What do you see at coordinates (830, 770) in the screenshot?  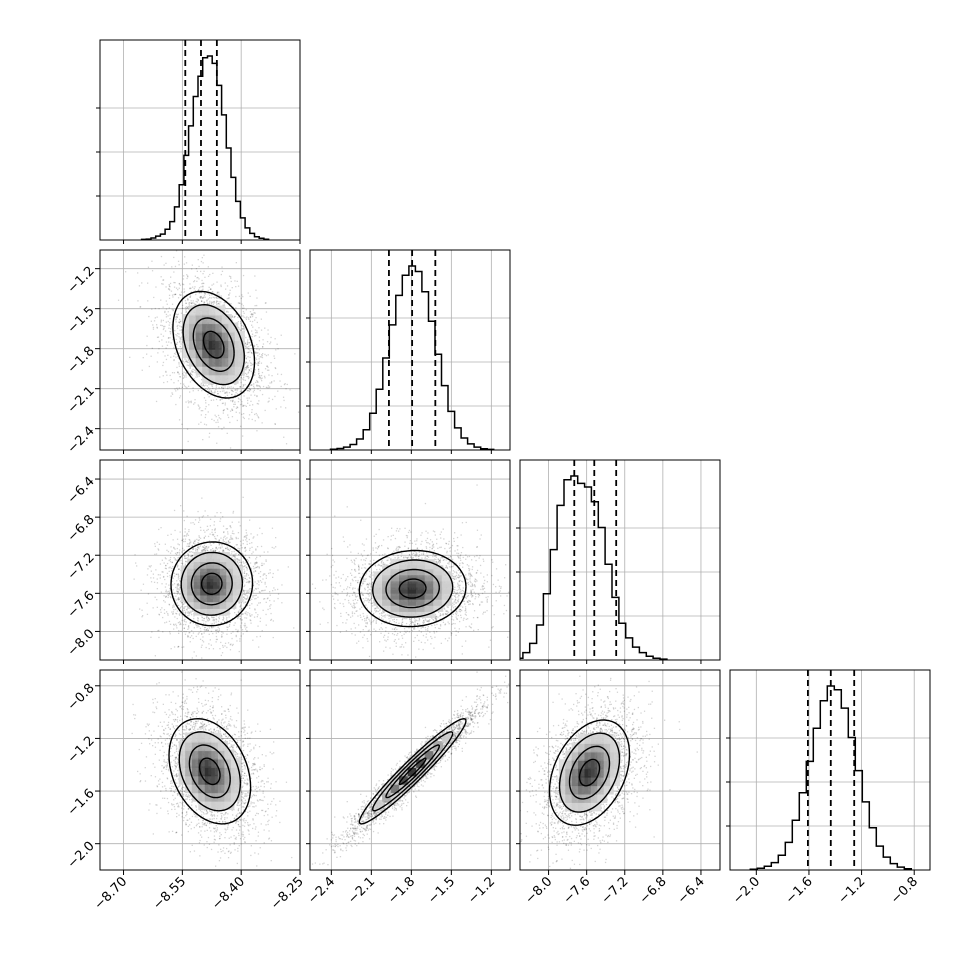 I see `panel-frame` at bounding box center [830, 770].